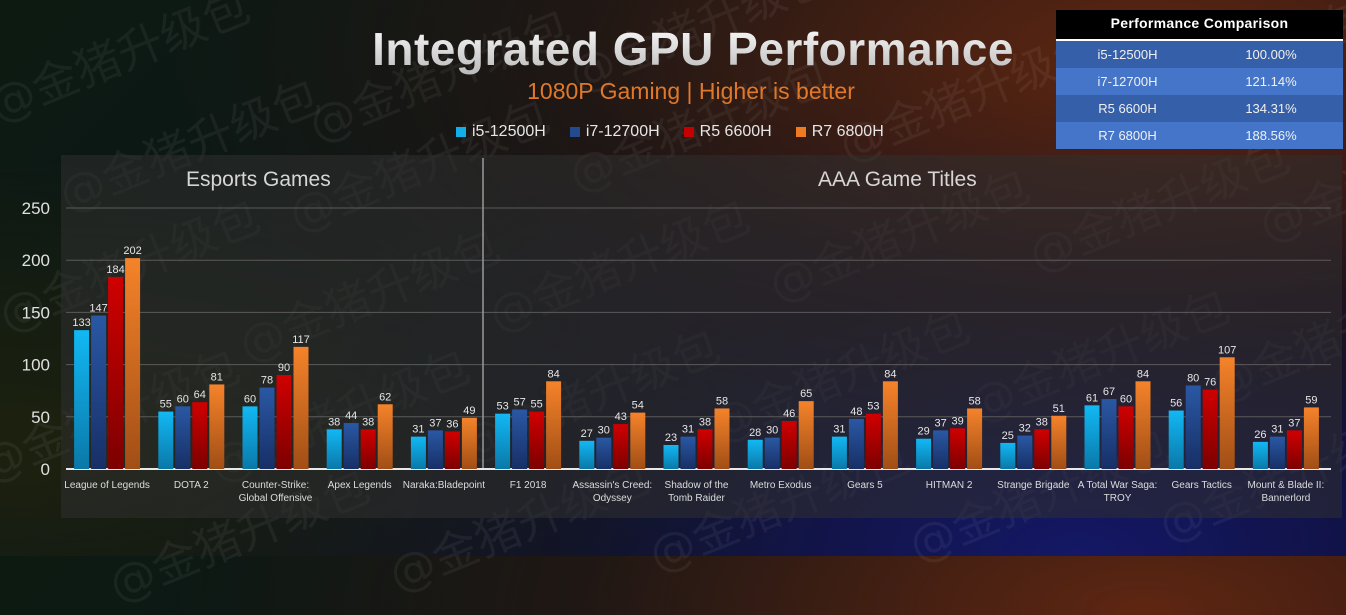 This screenshot has height=615, width=1346. What do you see at coordinates (385, 397) in the screenshot?
I see `data-label: 62` at bounding box center [385, 397].